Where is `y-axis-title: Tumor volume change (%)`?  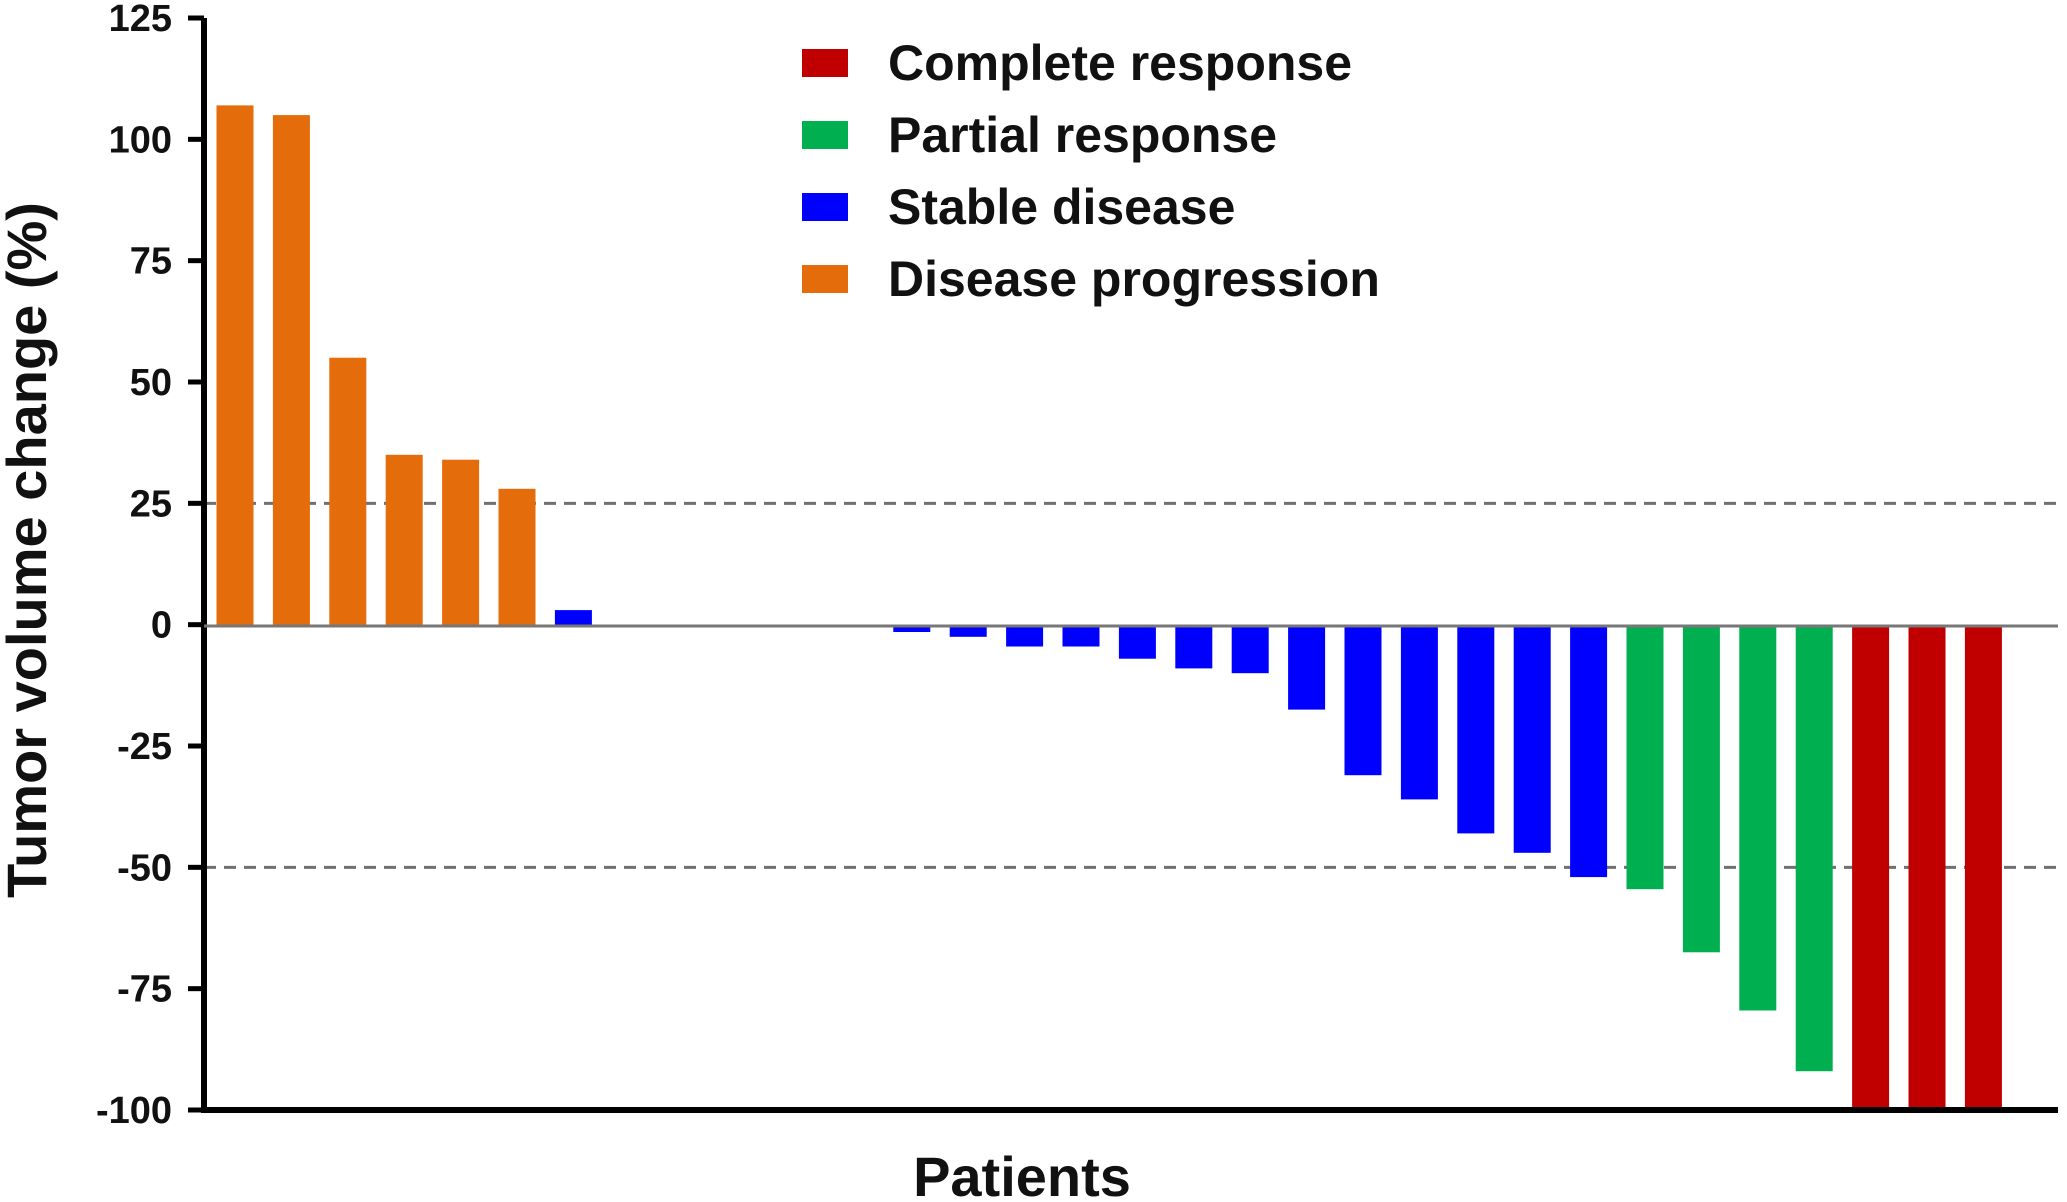
y-axis-title: Tumor volume change (%) is located at coordinates (29, 550).